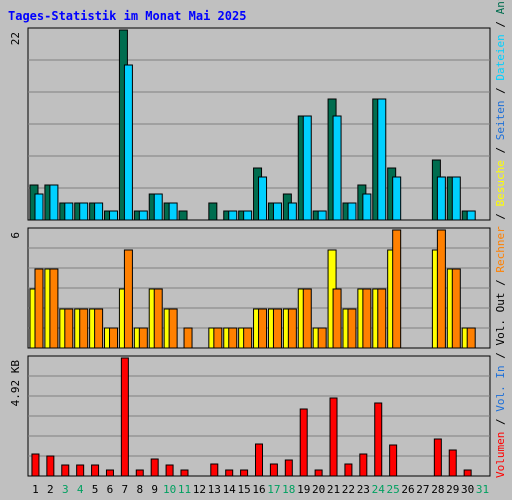 The height and width of the screenshot is (500, 512). Describe the element at coordinates (169, 489) in the screenshot. I see `x-tick-label: 10` at that location.